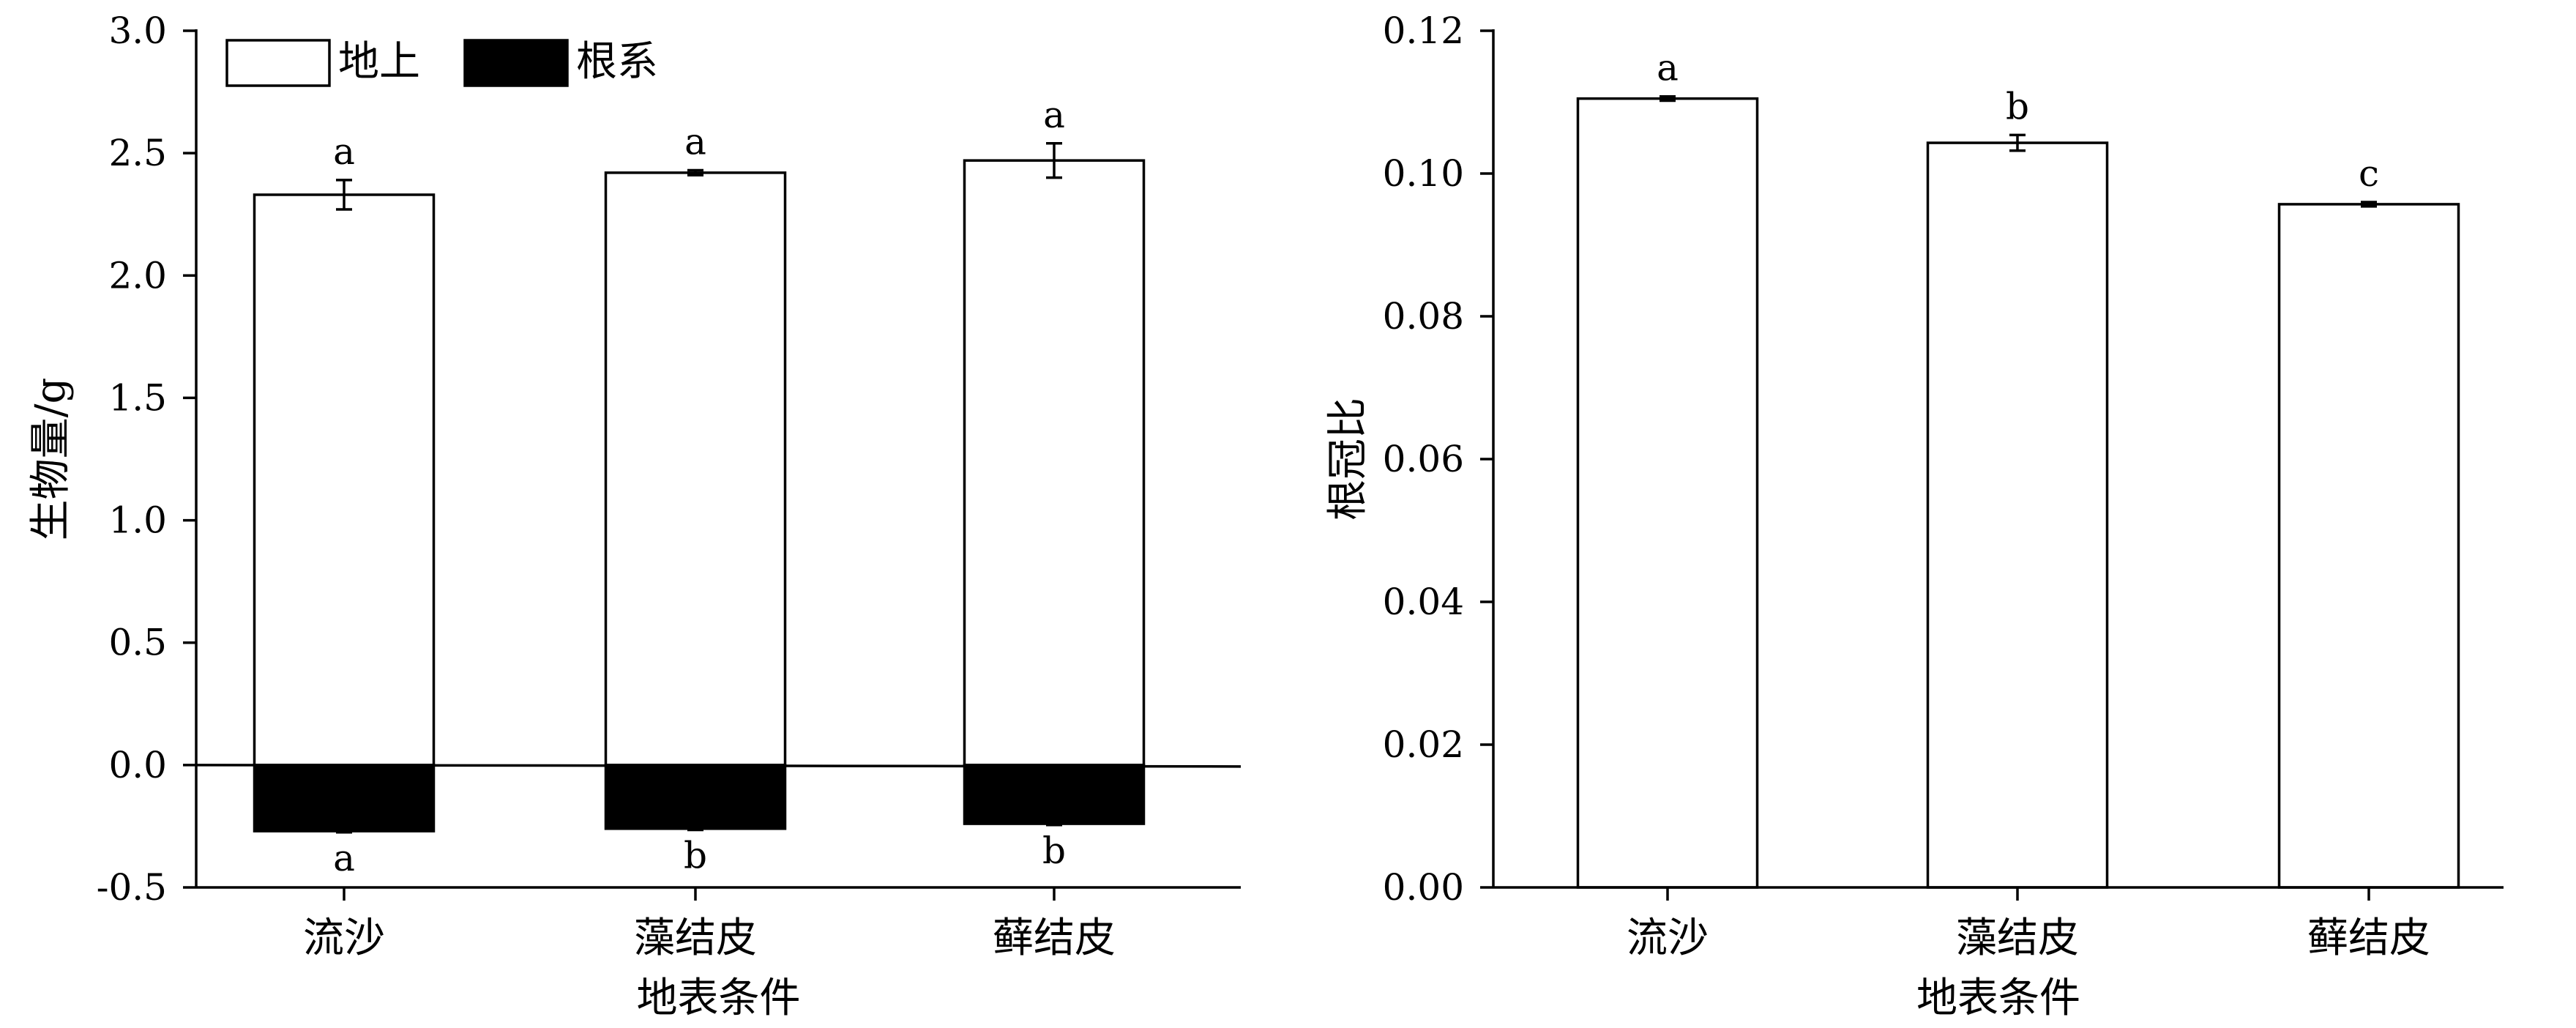  I want to click on y-tick-label: 0.0, so click(137, 765).